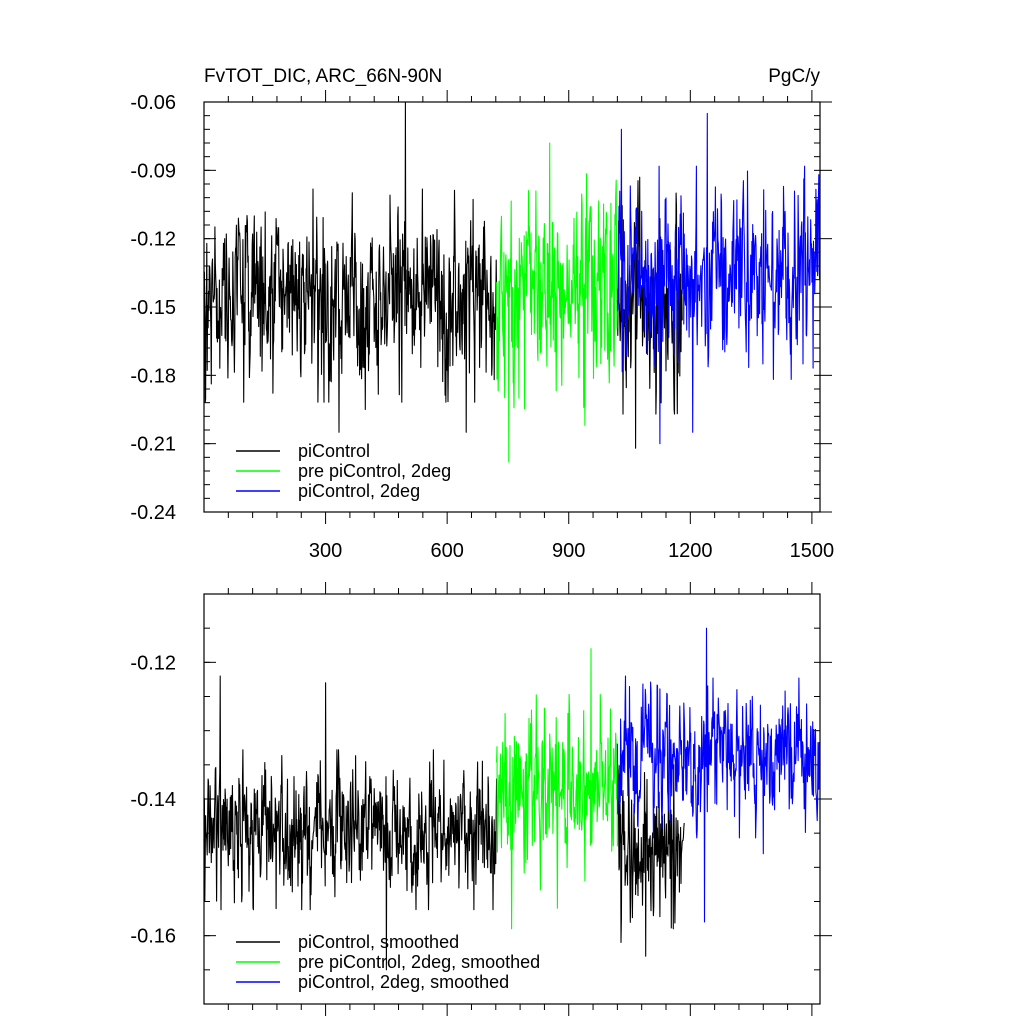 This screenshot has width=1024, height=1024. What do you see at coordinates (153, 513) in the screenshot?
I see `y-tick-label: -0.24` at bounding box center [153, 513].